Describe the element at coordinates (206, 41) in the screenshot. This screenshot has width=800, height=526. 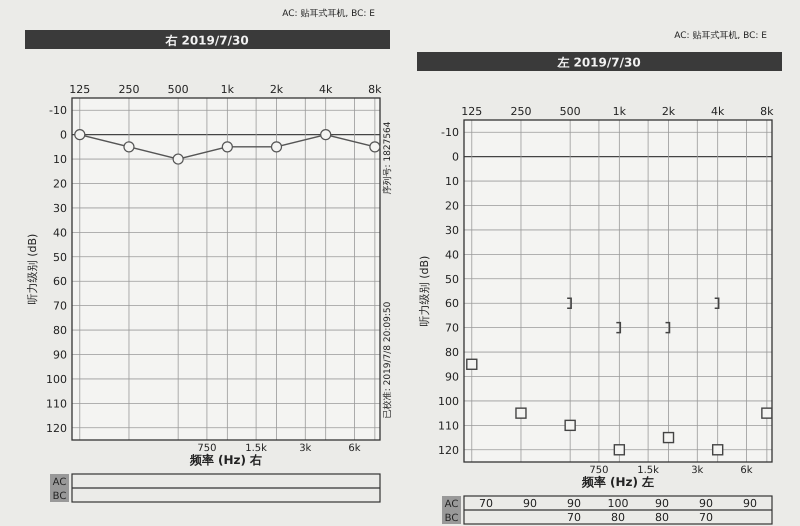
I see `chart-title: 右 2019/7/30` at that location.